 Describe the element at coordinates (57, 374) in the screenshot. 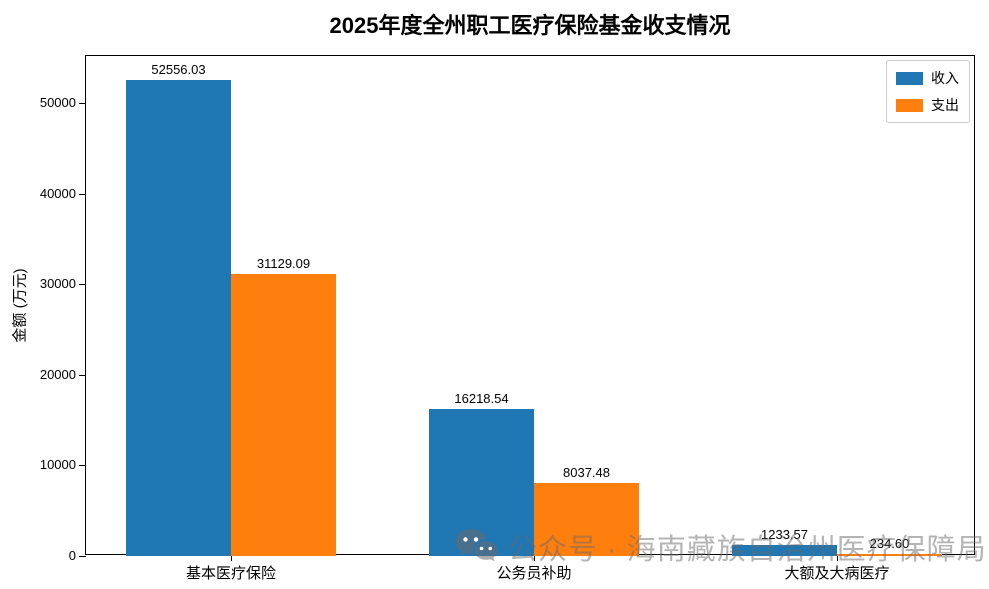

I see `y-tick-label: 20000` at that location.